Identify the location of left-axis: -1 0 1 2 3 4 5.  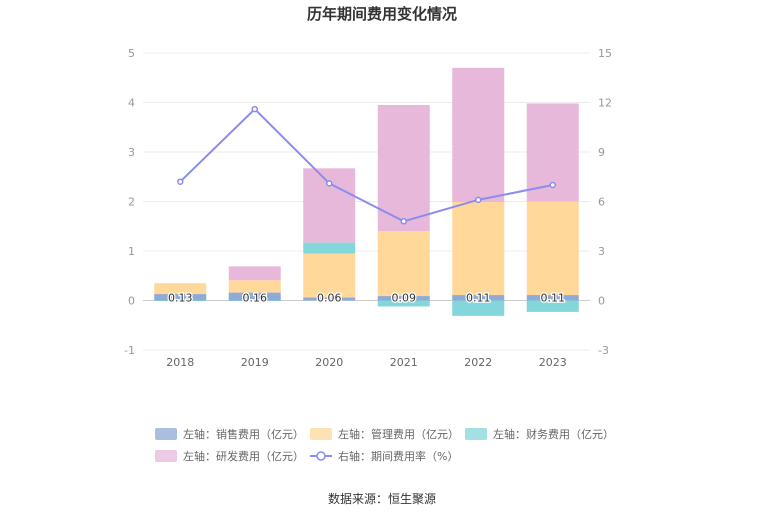
(129, 202).